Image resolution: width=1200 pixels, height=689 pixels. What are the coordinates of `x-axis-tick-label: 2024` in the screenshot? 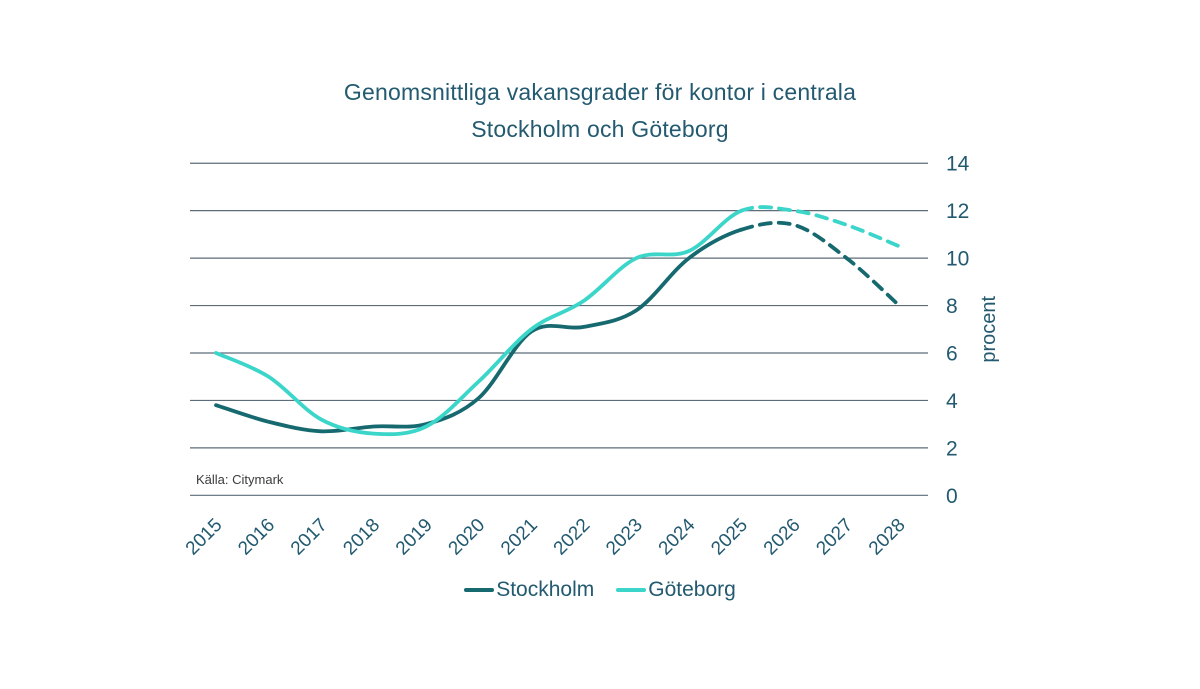 It's located at (677, 536).